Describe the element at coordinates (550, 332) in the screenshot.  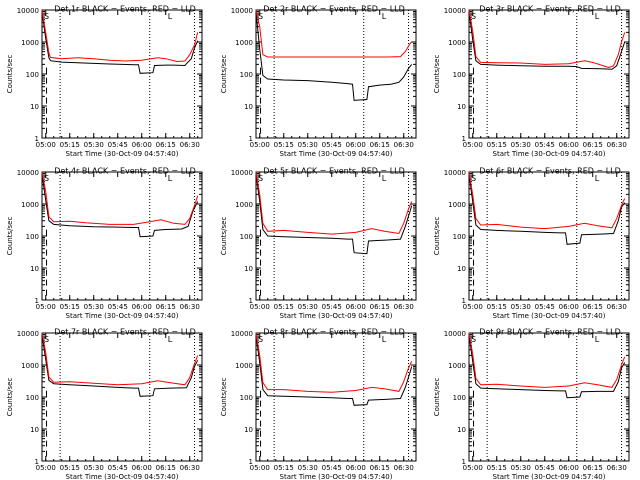
I see `panel-title: Det 9r BLACK = Events, RED = LLD` at that location.